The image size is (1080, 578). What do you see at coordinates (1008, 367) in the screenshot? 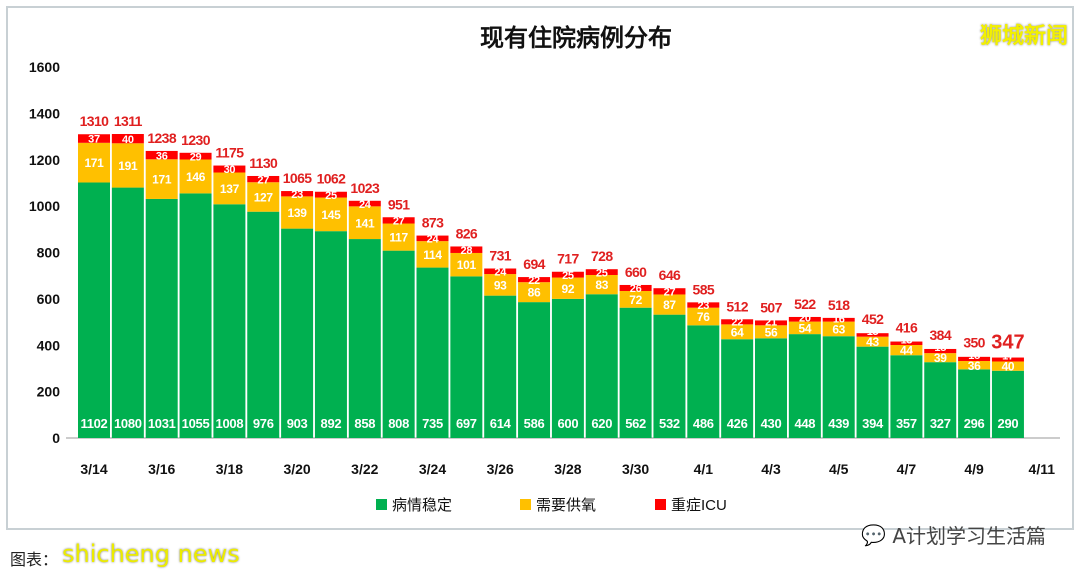
I see `segment-label: 40` at bounding box center [1008, 367].